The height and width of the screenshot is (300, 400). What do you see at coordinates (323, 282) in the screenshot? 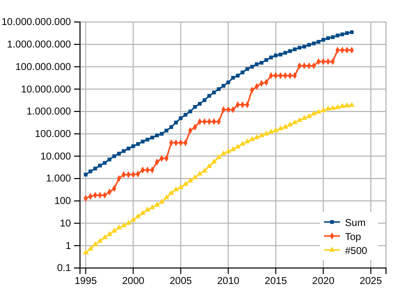
I see `x-tick-label: 2020` at bounding box center [323, 282].